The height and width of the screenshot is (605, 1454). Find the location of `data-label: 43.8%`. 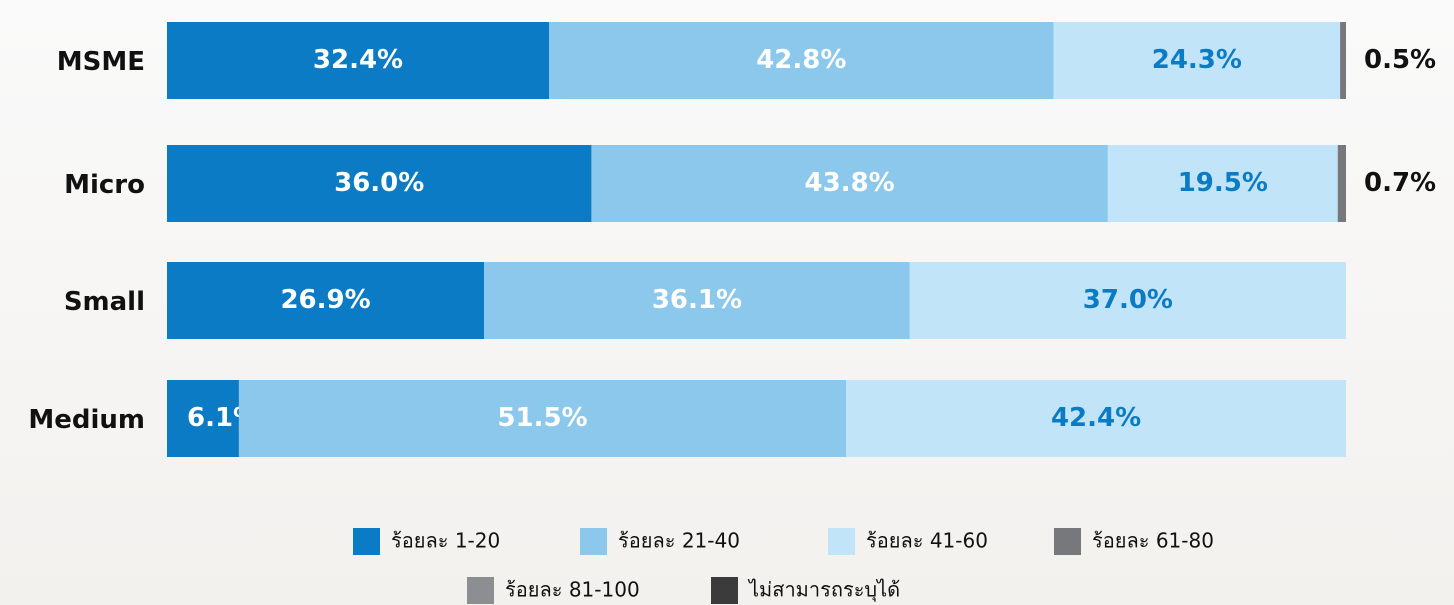

data-label: 43.8% is located at coordinates (850, 183).